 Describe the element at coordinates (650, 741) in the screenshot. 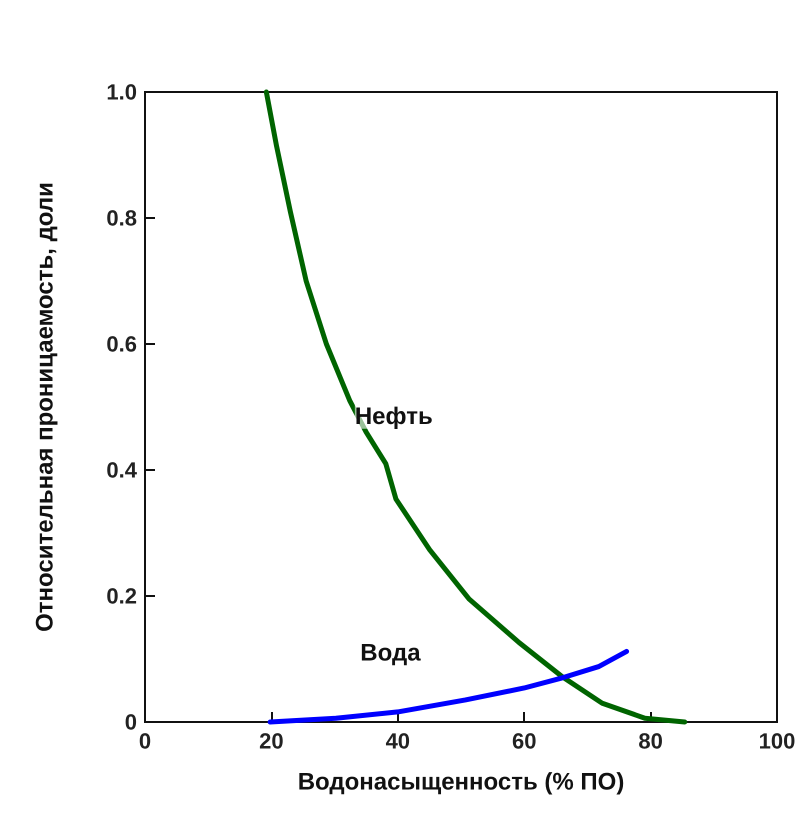

I see `x-tick-label: 80` at that location.